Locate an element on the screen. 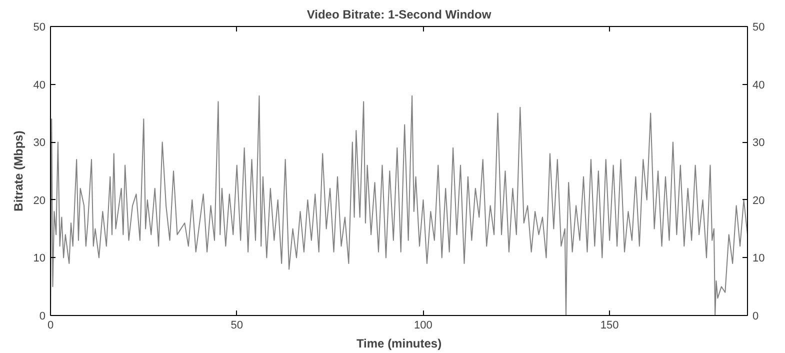 This screenshot has width=785, height=353. y2-tick-label: 50 is located at coordinates (758, 28).